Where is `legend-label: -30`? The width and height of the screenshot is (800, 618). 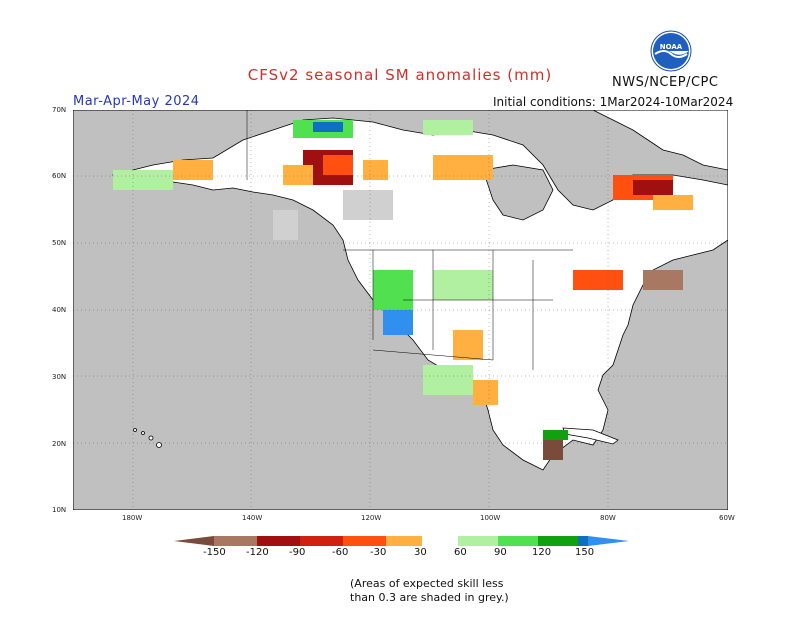 legend-label: -30 is located at coordinates (378, 552).